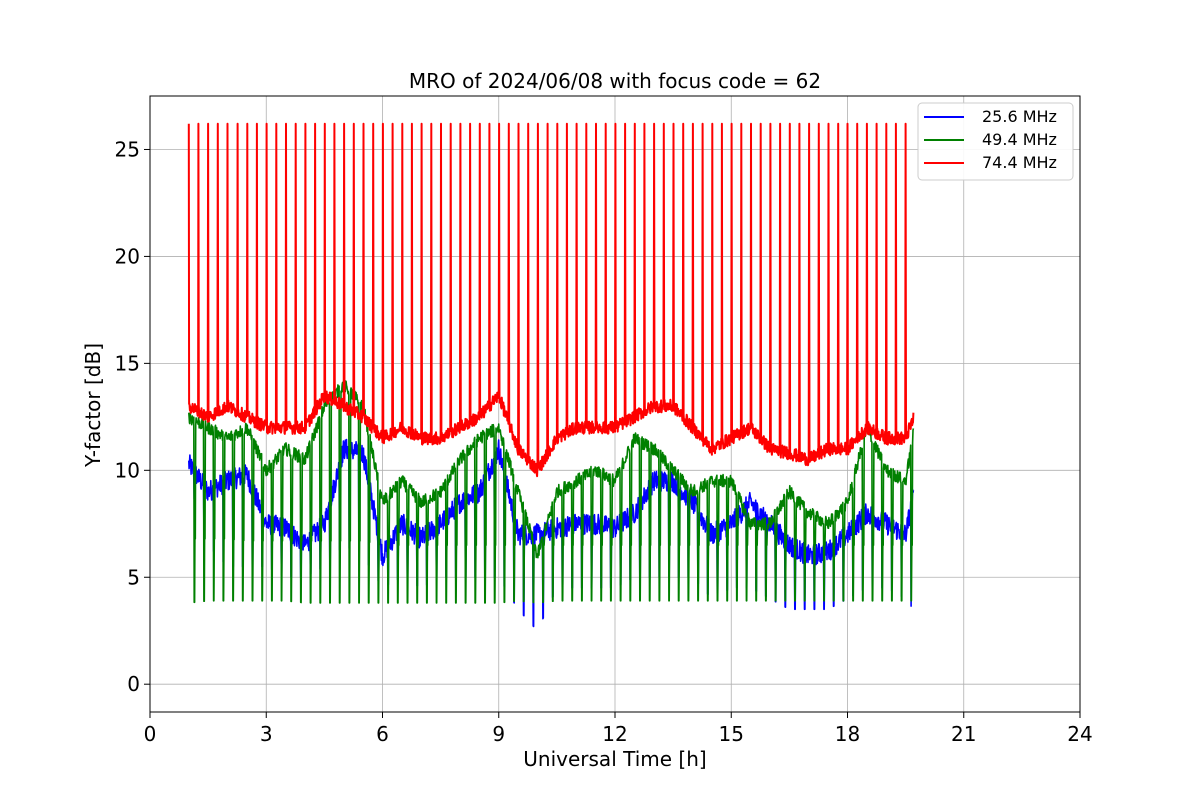  Describe the element at coordinates (127, 363) in the screenshot. I see `y-tick-label: 15` at that location.